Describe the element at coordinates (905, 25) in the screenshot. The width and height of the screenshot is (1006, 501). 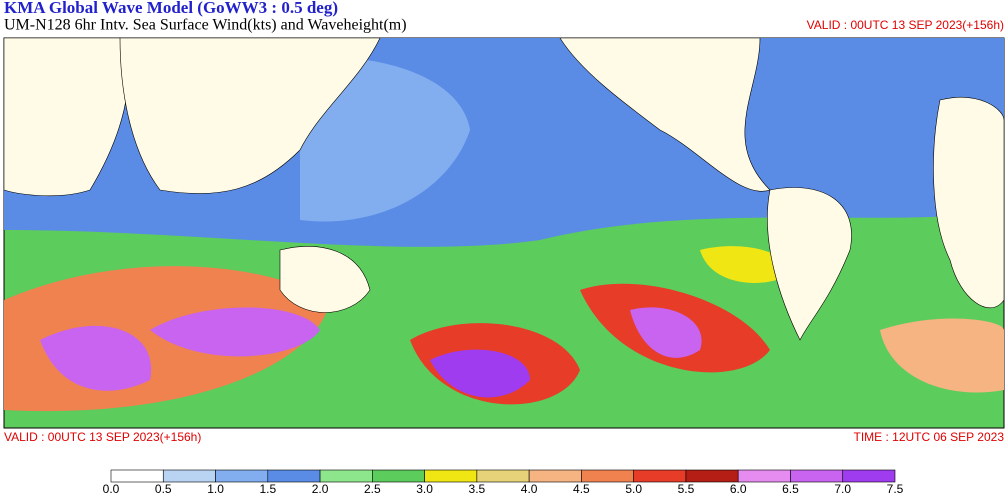
I see `valid-top: VALID : 00UTC 13 SEP 2023(+156h)` at that location.